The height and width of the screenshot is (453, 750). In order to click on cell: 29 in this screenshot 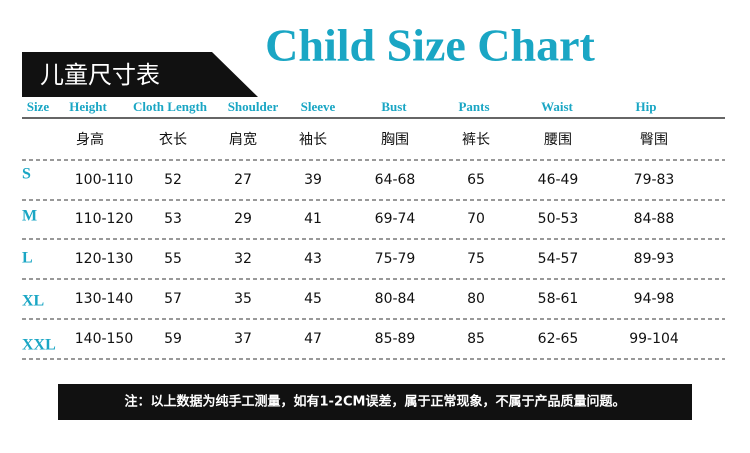, I will do `click(243, 219)`.